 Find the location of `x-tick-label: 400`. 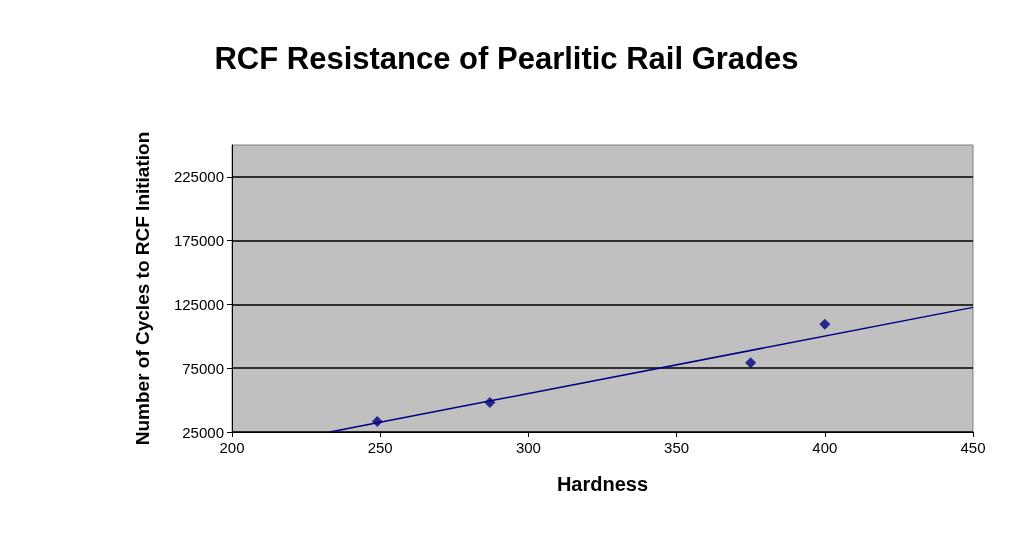

x-tick-label: 400 is located at coordinates (825, 447).